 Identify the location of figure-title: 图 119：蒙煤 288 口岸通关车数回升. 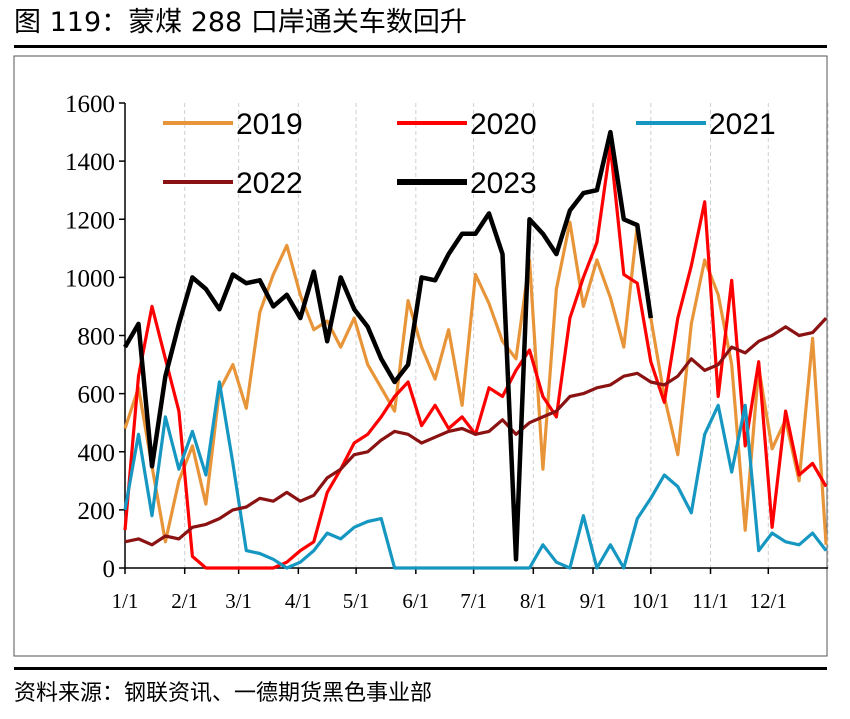
(240, 22).